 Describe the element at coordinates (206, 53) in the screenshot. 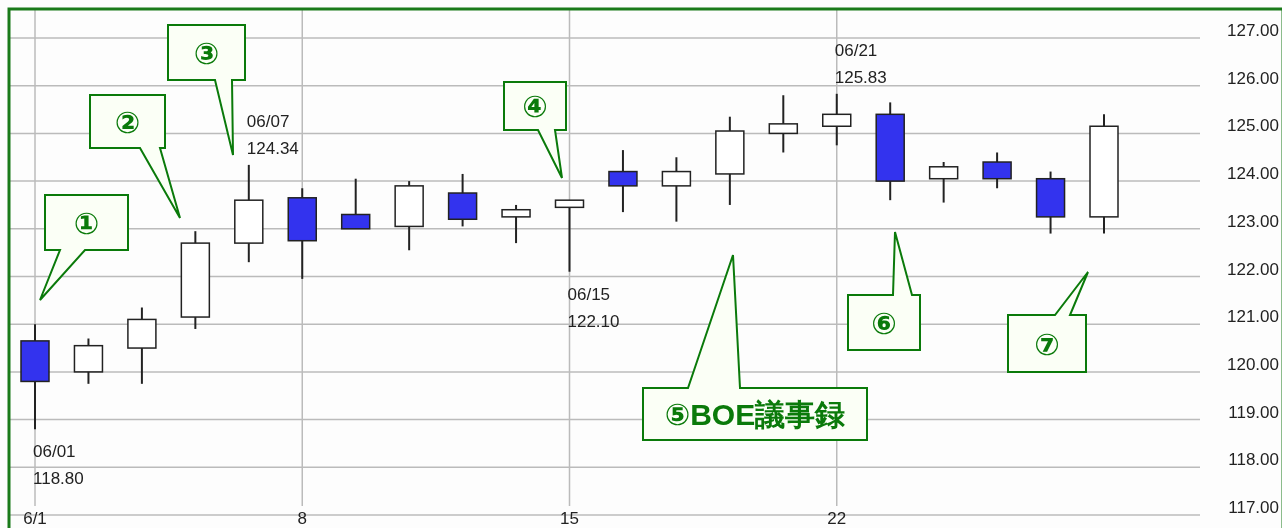

I see `annotation: ③` at that location.